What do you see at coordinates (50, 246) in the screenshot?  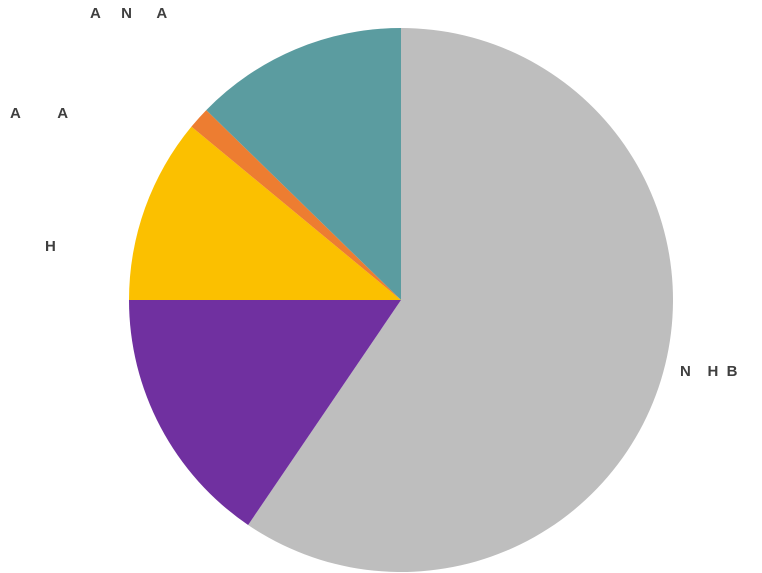 I see `slice-label-yellow: H` at bounding box center [50, 246].